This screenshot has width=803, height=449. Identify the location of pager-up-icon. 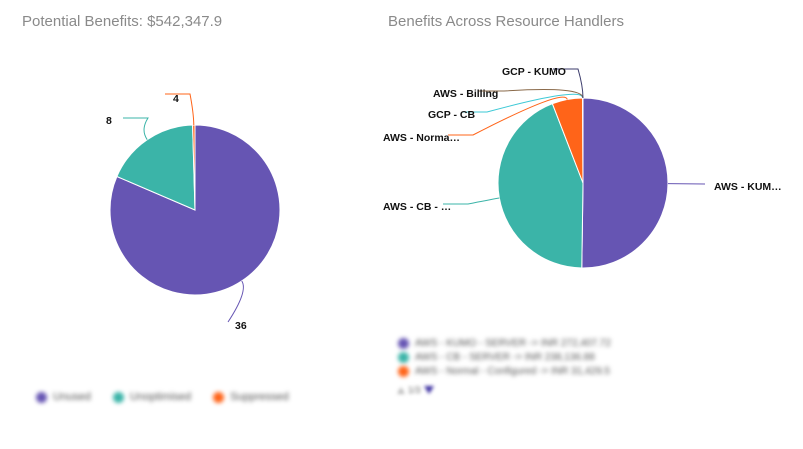
(401, 390).